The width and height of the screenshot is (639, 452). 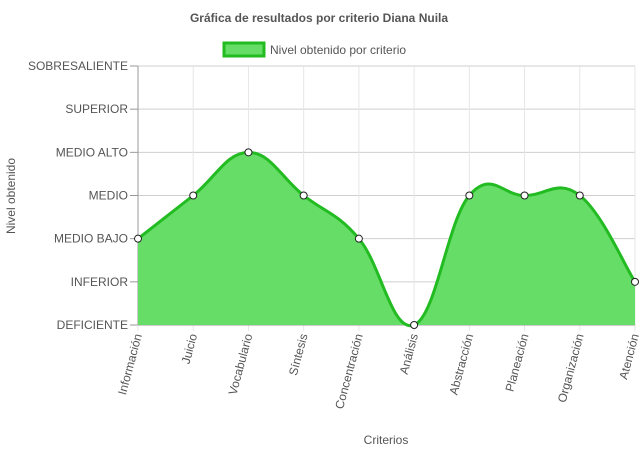 What do you see at coordinates (78, 66) in the screenshot?
I see `y-tick-label: SOBRESALIENTE` at bounding box center [78, 66].